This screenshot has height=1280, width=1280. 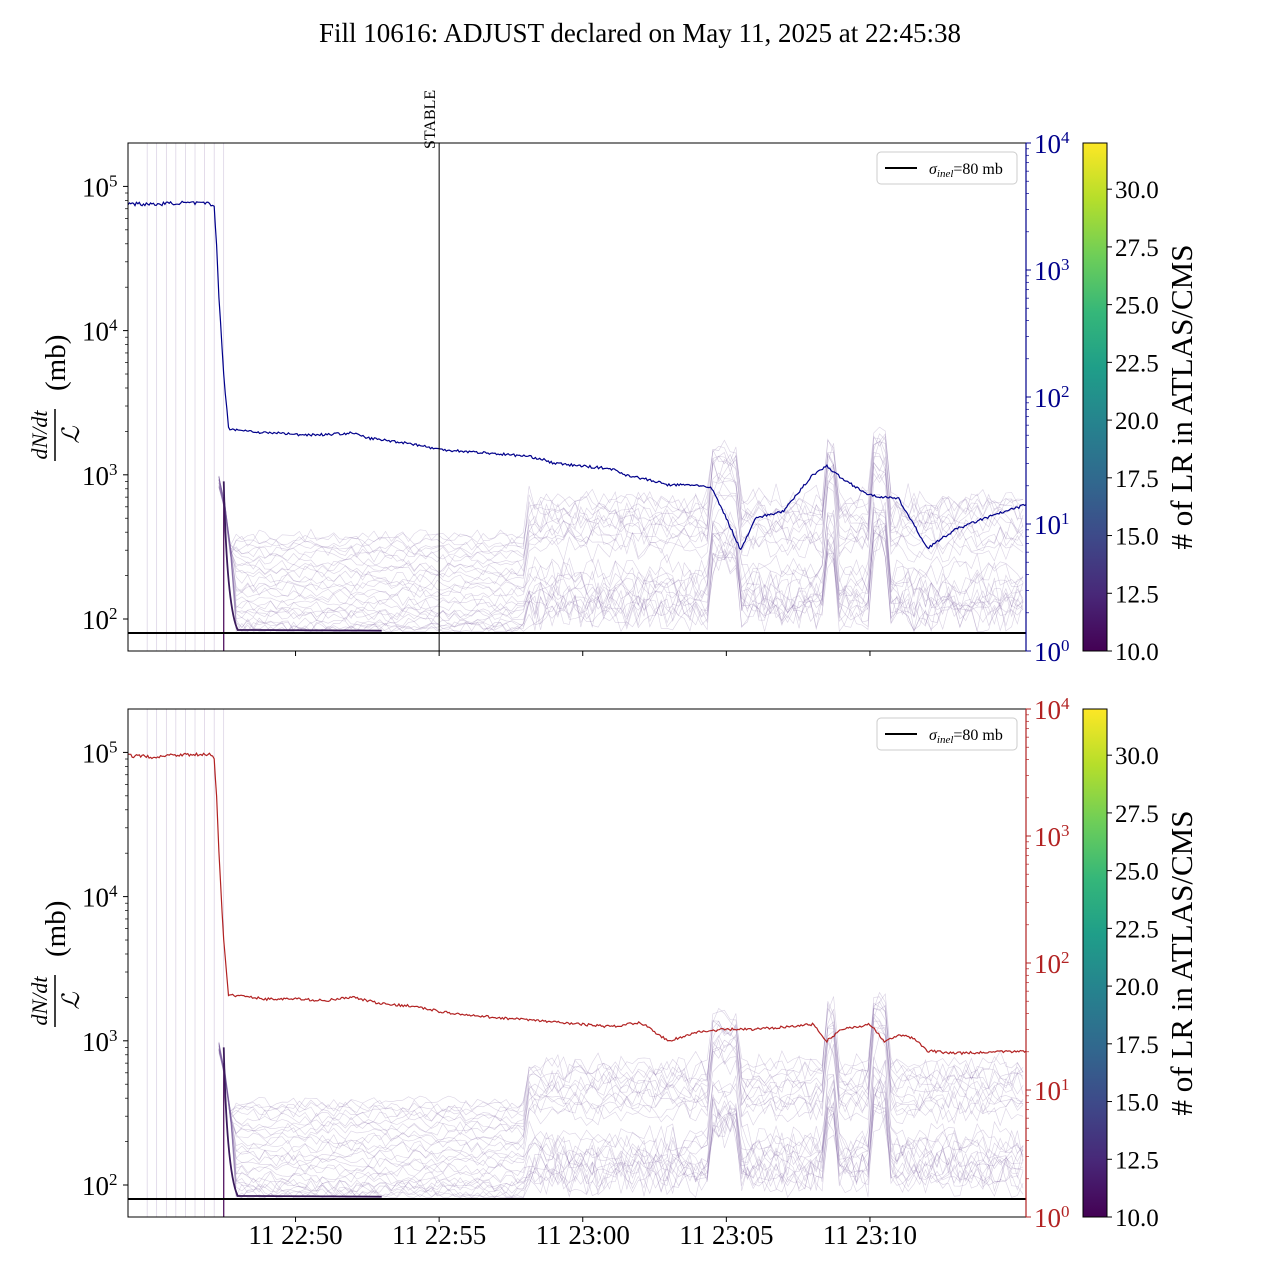 What do you see at coordinates (439, 1235) in the screenshot?
I see `x-tick-label: 11 22:55` at bounding box center [439, 1235].